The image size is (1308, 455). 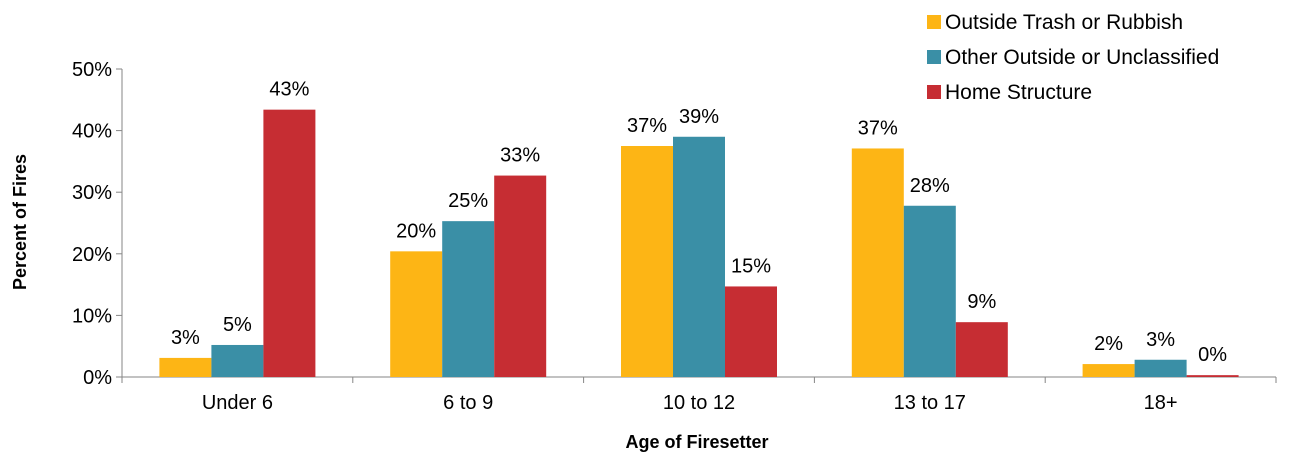 What do you see at coordinates (981, 302) in the screenshot?
I see `data-label: 9%` at bounding box center [981, 302].